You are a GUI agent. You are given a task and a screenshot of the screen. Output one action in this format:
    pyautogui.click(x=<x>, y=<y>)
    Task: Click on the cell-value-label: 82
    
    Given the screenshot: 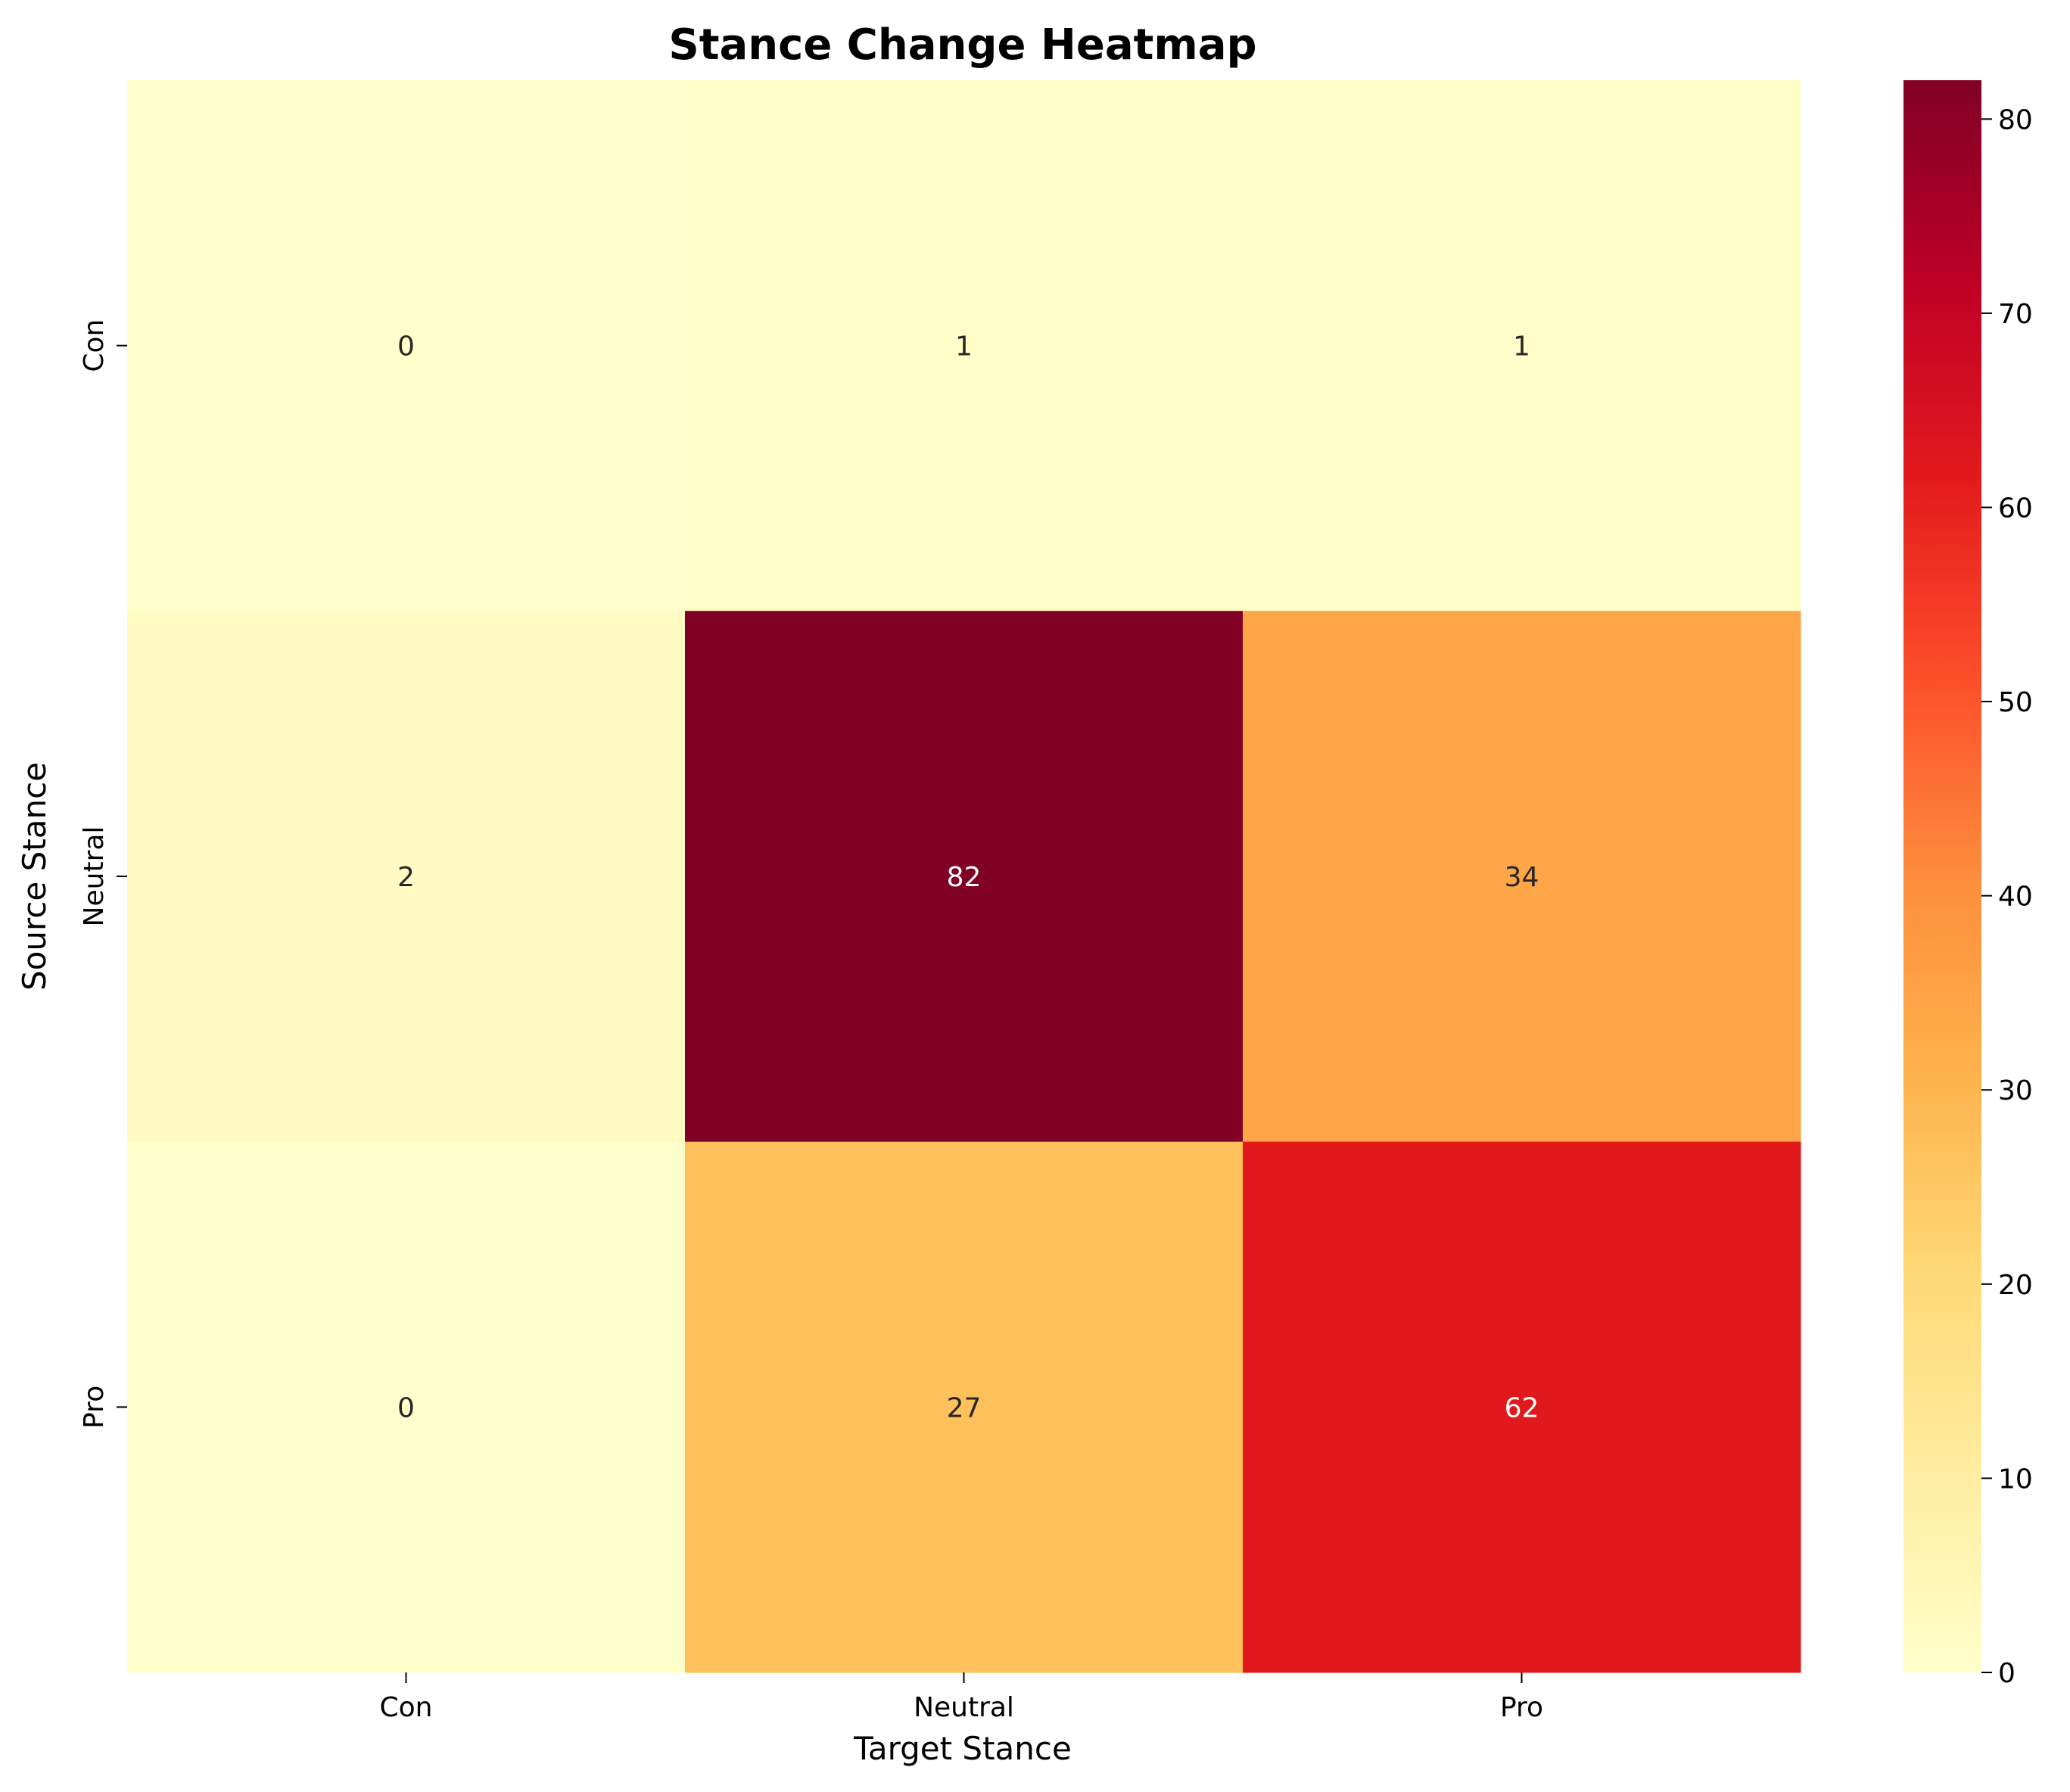 What is the action you would take?
    pyautogui.click(x=965, y=877)
    